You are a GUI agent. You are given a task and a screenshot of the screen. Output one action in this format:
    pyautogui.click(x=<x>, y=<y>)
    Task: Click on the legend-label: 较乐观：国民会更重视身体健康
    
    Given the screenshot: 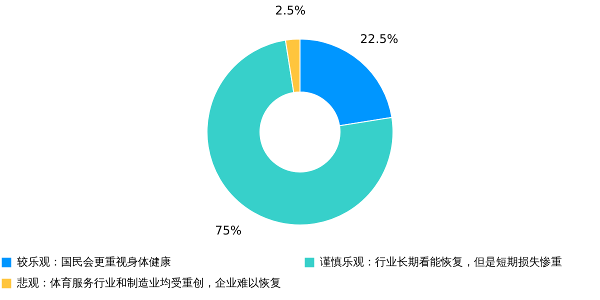 What is the action you would take?
    pyautogui.click(x=94, y=262)
    